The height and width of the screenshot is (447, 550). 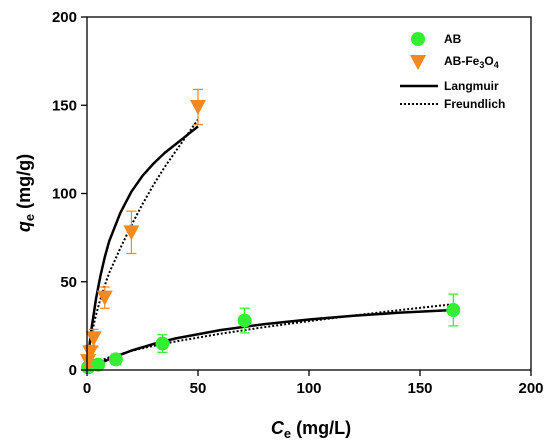 I want to click on y-tick-label: 200, so click(x=64, y=17).